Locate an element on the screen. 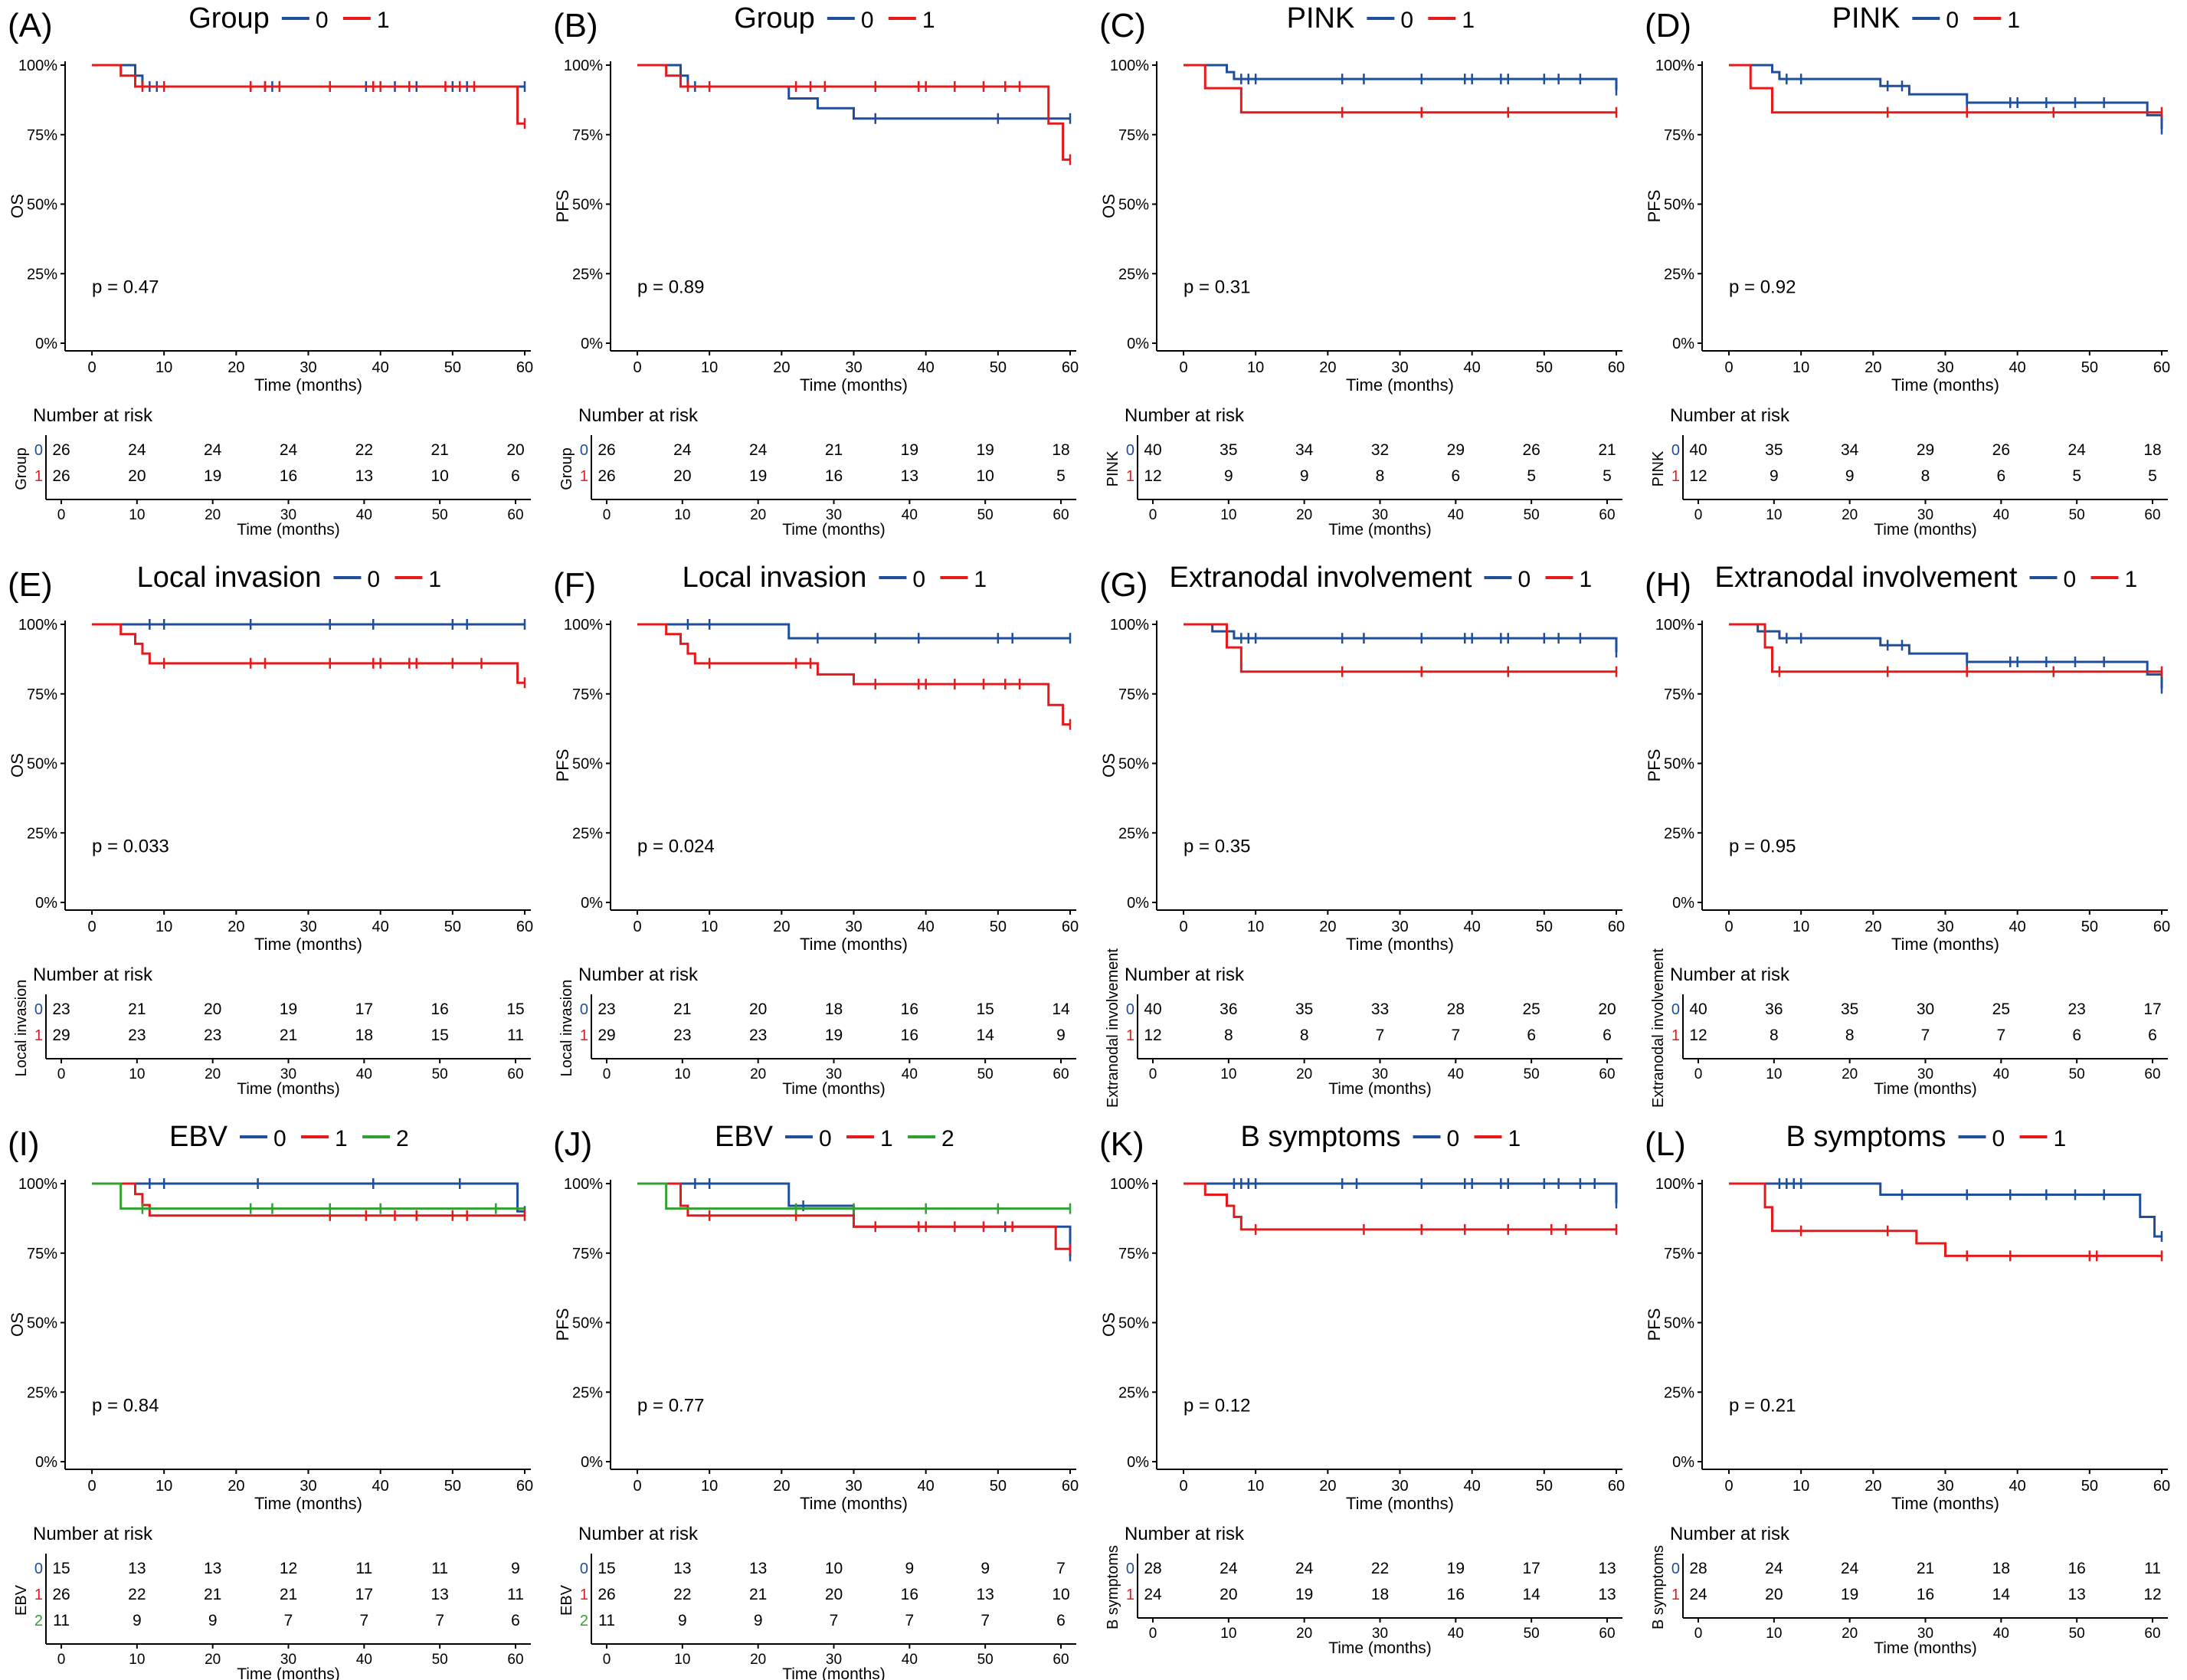 The image size is (2187, 1680). risk-count: 18 is located at coordinates (1380, 1595).